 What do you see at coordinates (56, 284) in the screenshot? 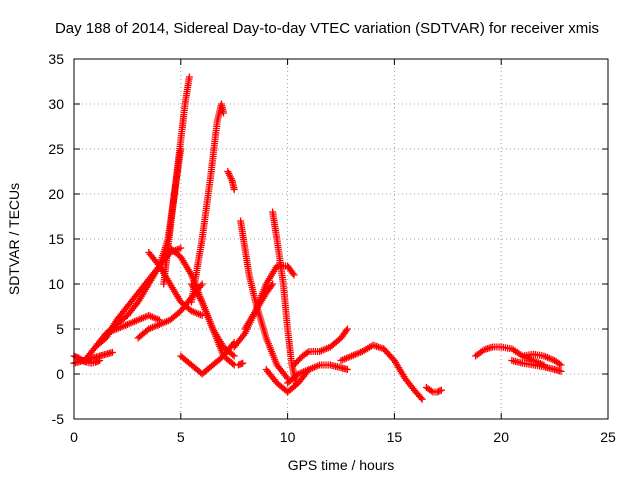
I see `y-tick-label: 10` at bounding box center [56, 284].